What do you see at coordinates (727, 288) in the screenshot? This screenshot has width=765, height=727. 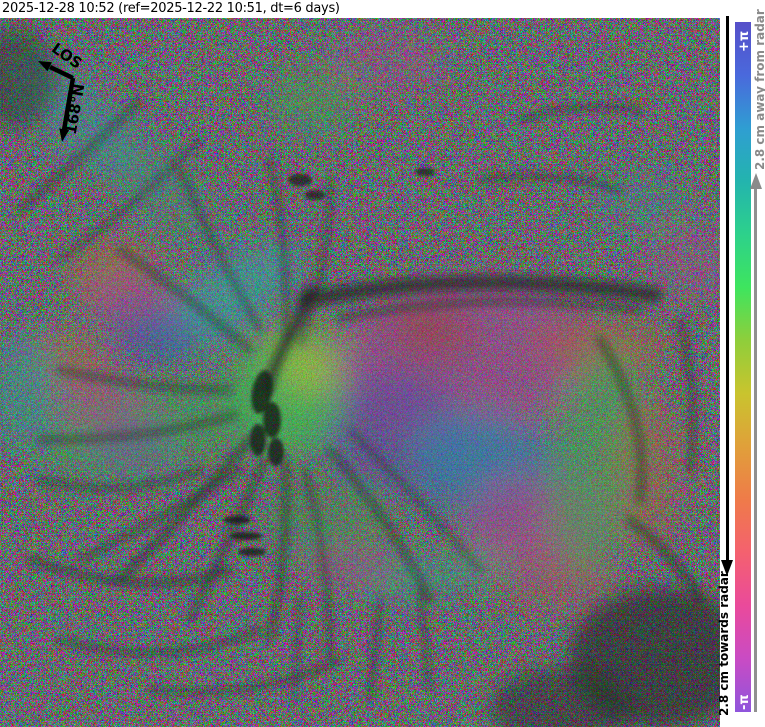 I see `towards-radar-arrow-shaft` at bounding box center [727, 288].